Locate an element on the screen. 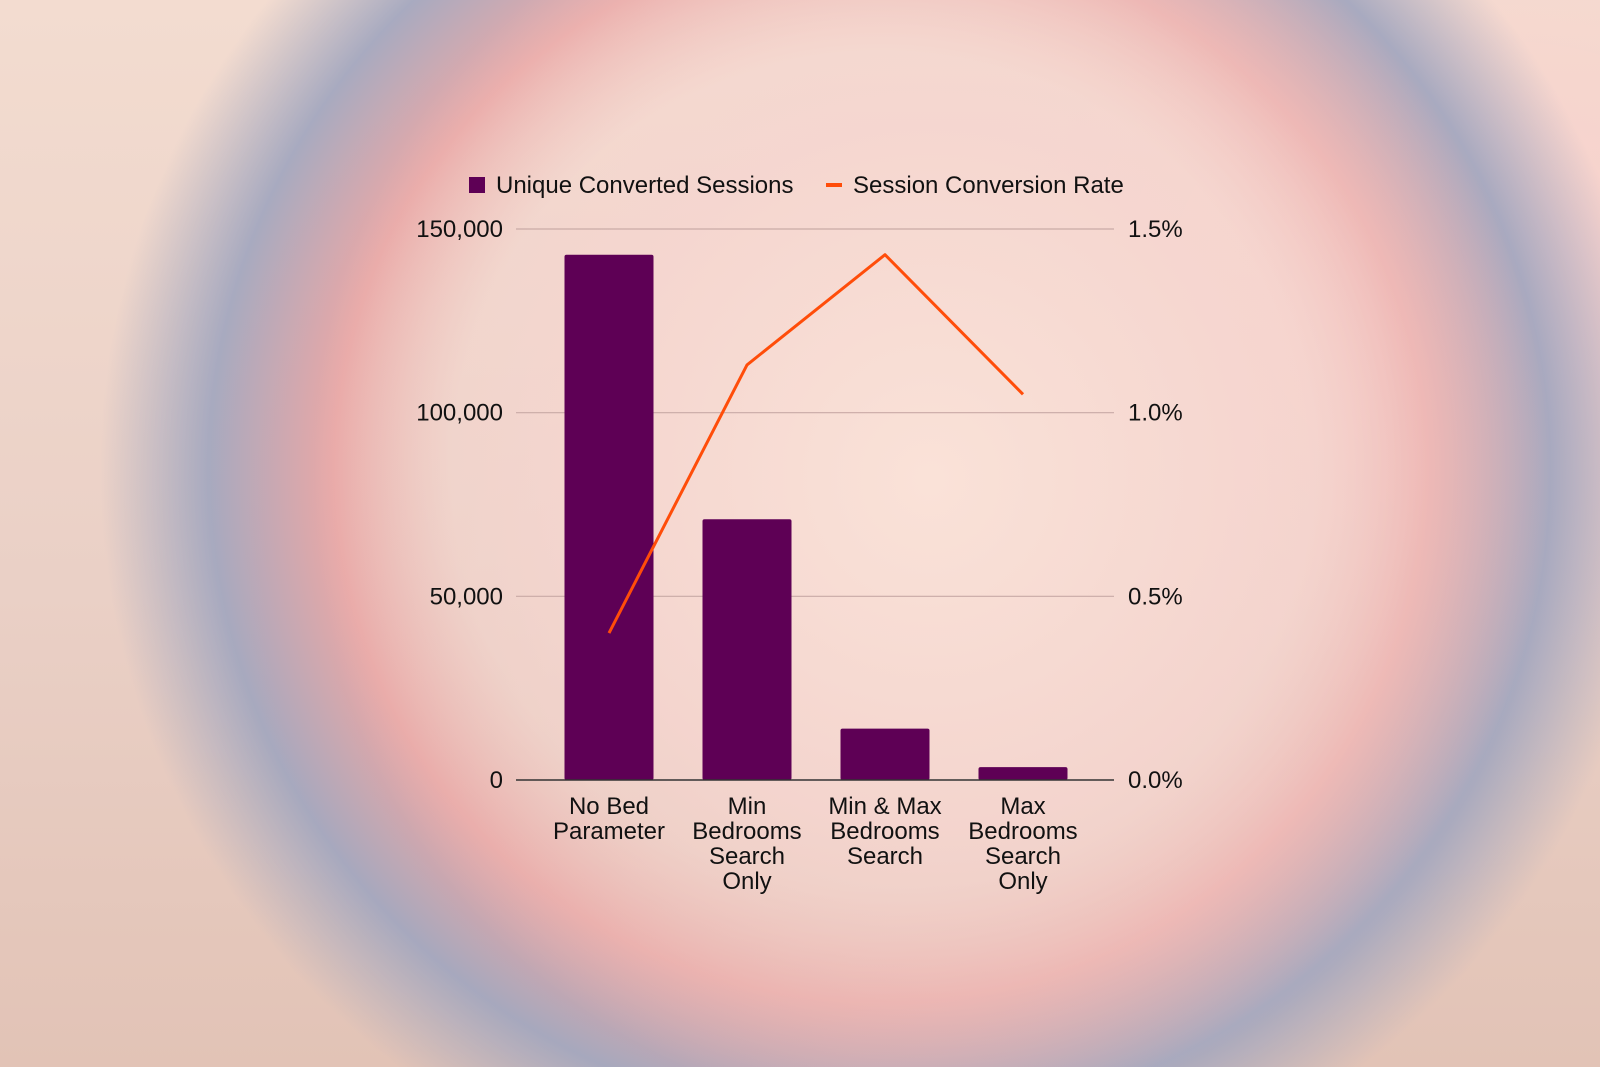 The width and height of the screenshot is (1600, 1067). category-label: No Bed Parameter is located at coordinates (609, 819).